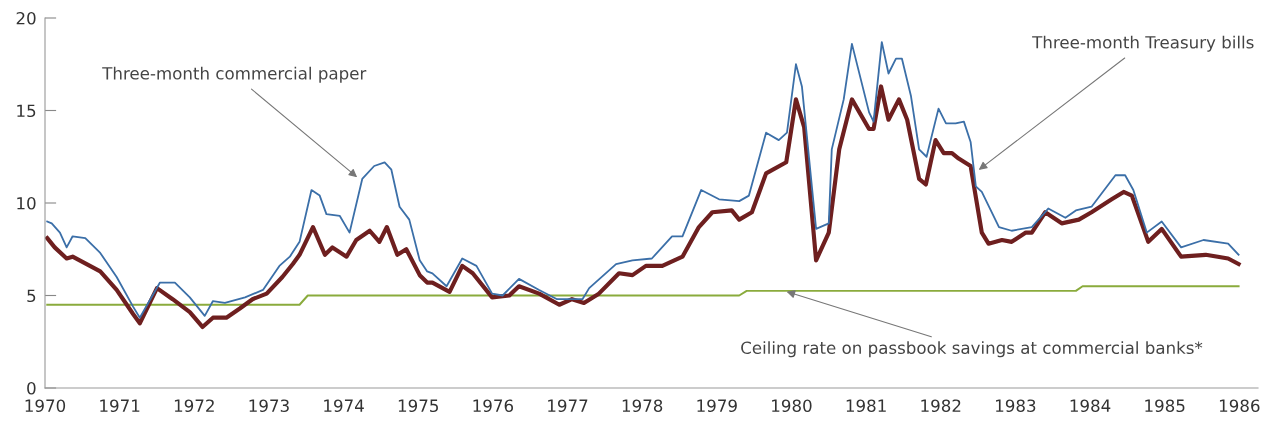 The width and height of the screenshot is (1261, 423). What do you see at coordinates (1016, 406) in the screenshot?
I see `x-tick-label: 1983` at bounding box center [1016, 406].